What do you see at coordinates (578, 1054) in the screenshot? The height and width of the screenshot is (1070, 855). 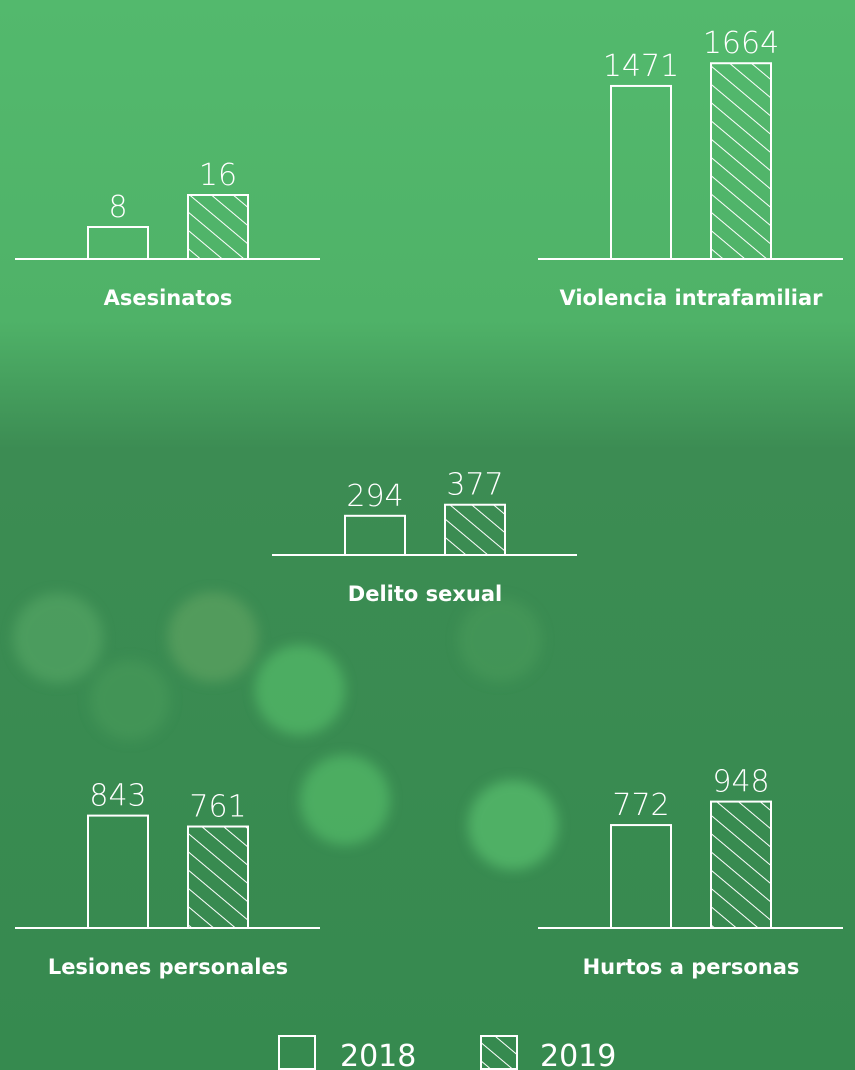 I see `legend-label: 2019` at bounding box center [578, 1054].